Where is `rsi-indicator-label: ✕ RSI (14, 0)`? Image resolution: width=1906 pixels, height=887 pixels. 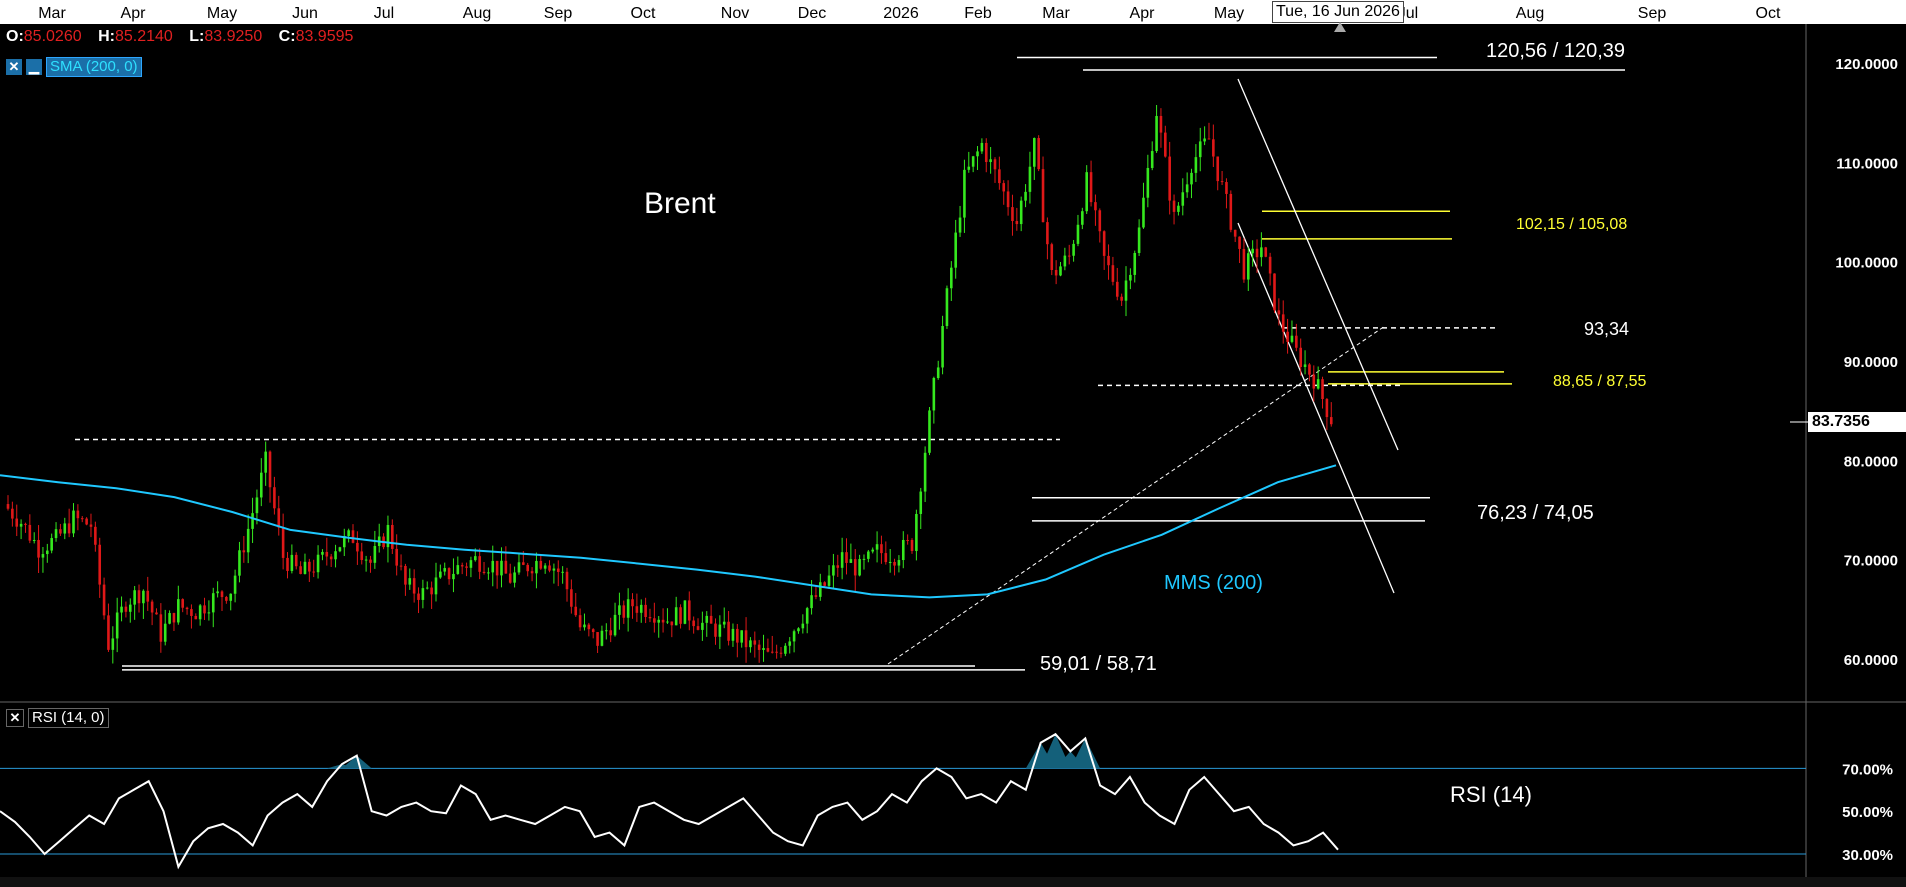
rsi-indicator-label: ✕ RSI (14, 0) is located at coordinates (57, 718).